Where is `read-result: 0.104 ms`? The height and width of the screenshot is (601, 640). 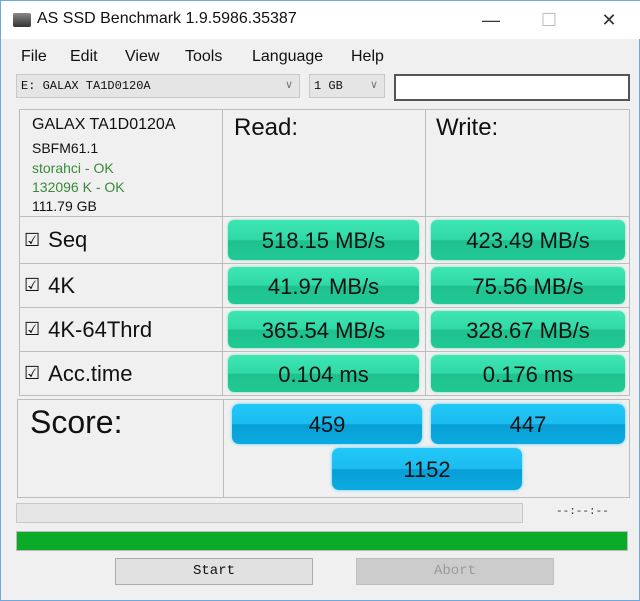
read-result: 0.104 ms is located at coordinates (323, 373).